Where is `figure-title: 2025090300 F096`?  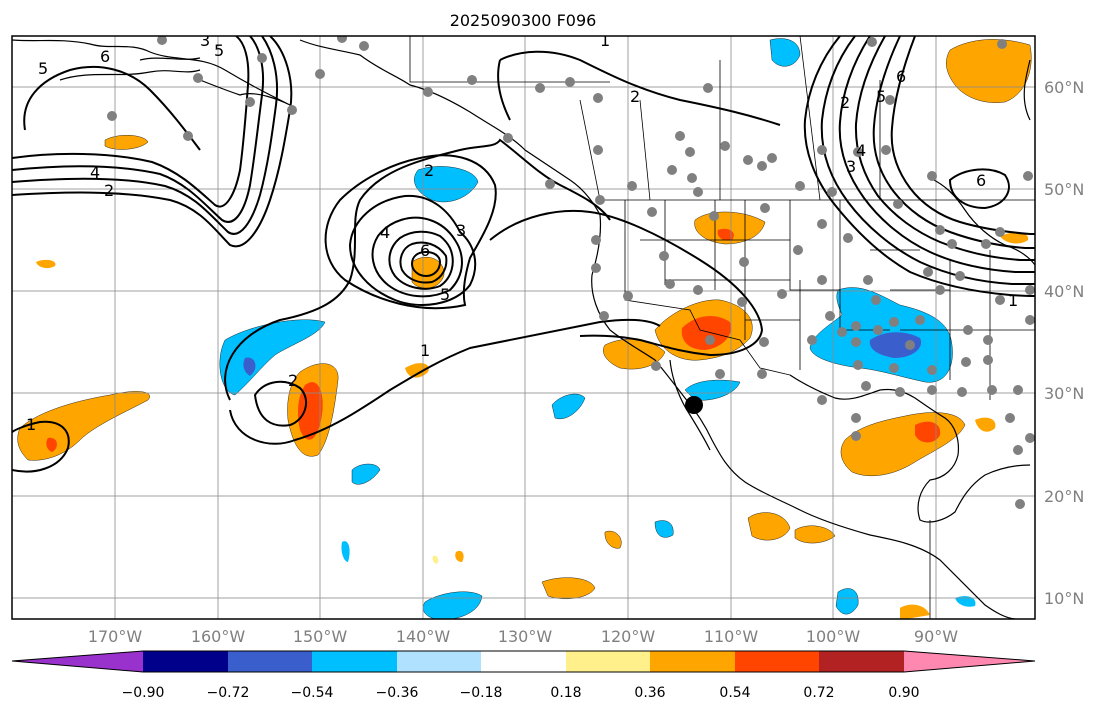
figure-title: 2025090300 F096 is located at coordinates (523, 20).